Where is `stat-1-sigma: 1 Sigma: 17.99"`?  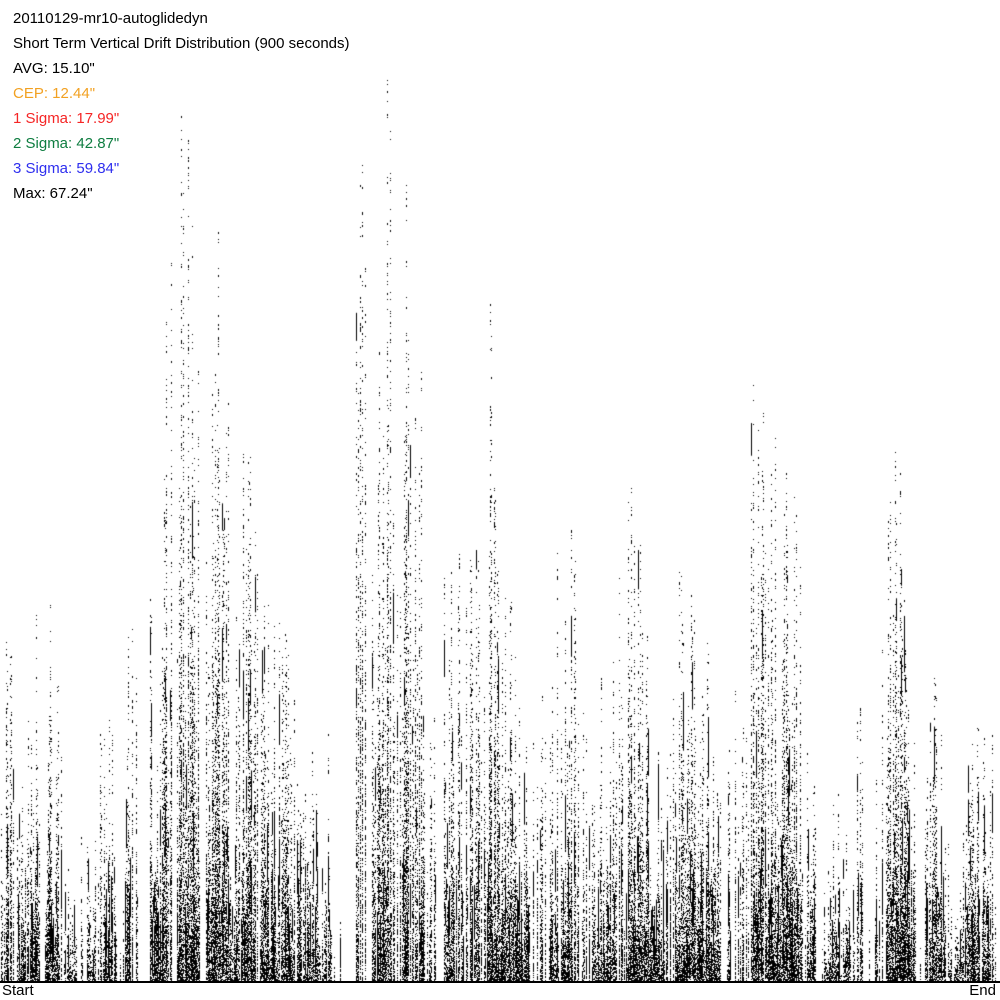
stat-1-sigma: 1 Sigma: 17.99" is located at coordinates (66, 118).